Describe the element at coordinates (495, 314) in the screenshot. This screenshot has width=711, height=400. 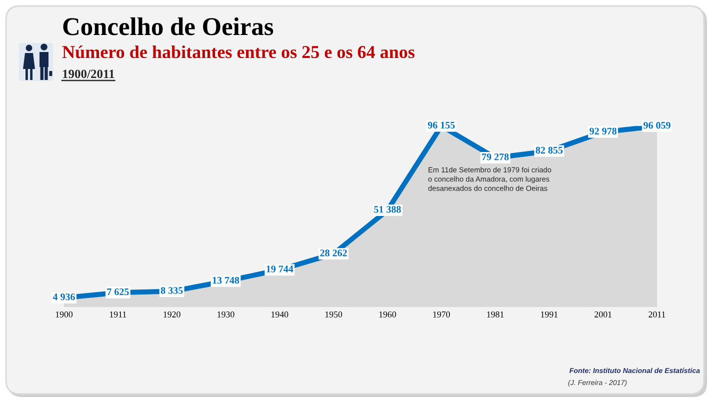
I see `x-tick-label: 1981` at that location.